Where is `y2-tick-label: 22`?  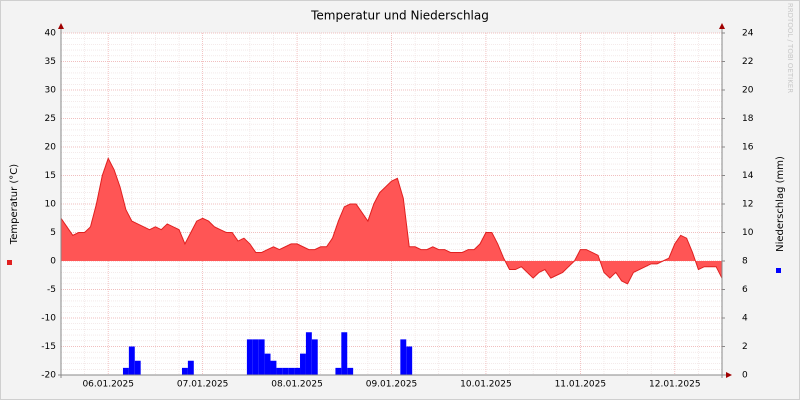 y2-tick-label: 22 is located at coordinates (747, 62).